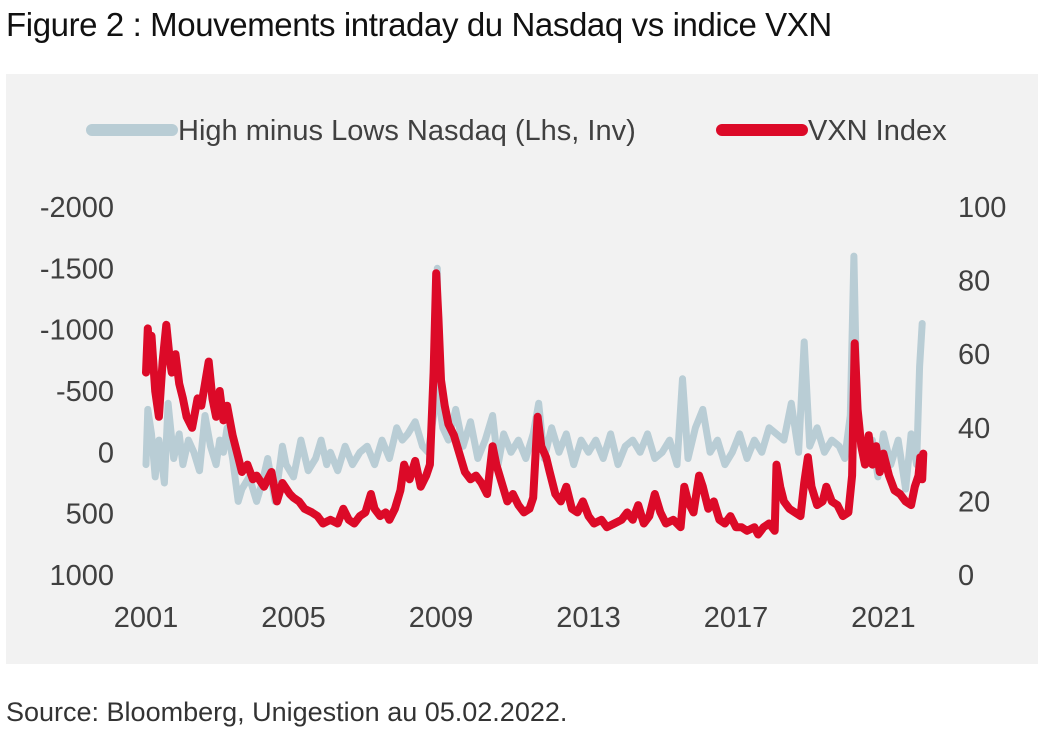 This screenshot has width=1042, height=742. What do you see at coordinates (85, 392) in the screenshot?
I see `y-left-tick-label: -500` at bounding box center [85, 392].